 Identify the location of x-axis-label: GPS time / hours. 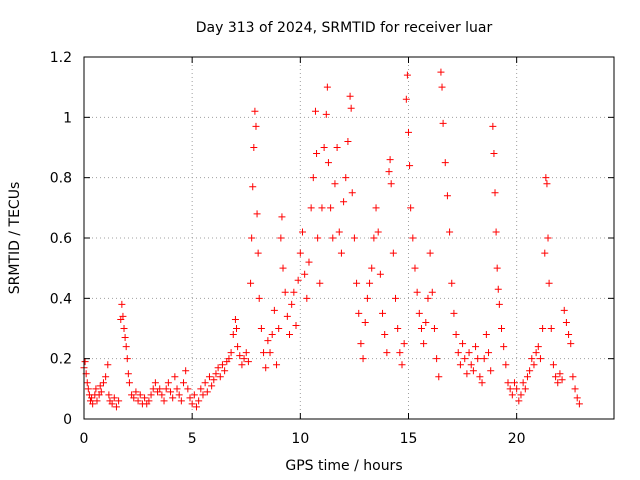
(343, 466).